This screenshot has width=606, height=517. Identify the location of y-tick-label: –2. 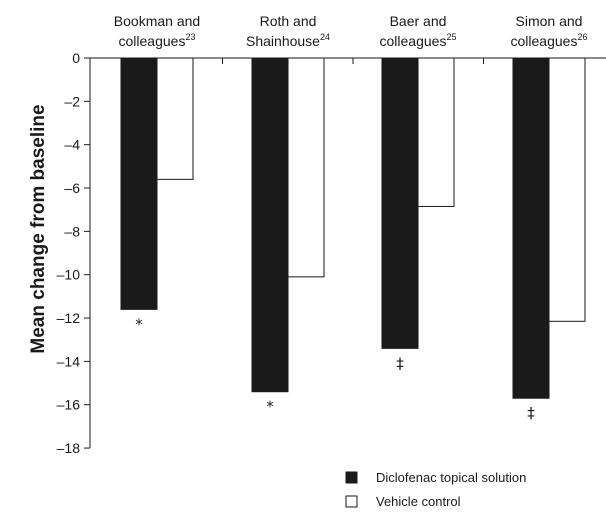
(72, 101).